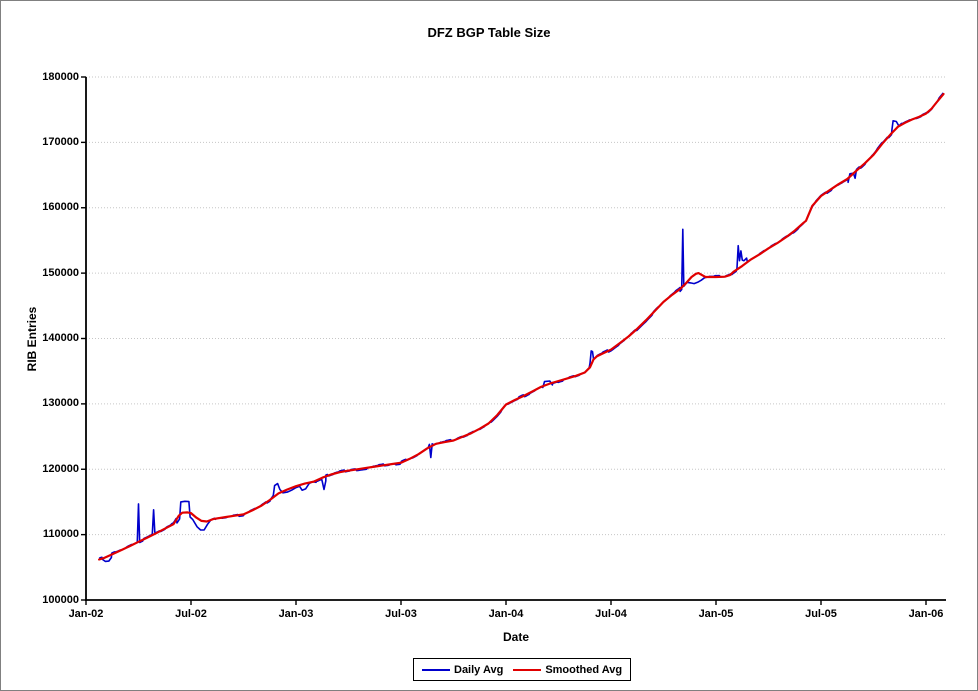 This screenshot has width=978, height=691. Describe the element at coordinates (296, 614) in the screenshot. I see `x-tick-label: Jan-03` at that location.